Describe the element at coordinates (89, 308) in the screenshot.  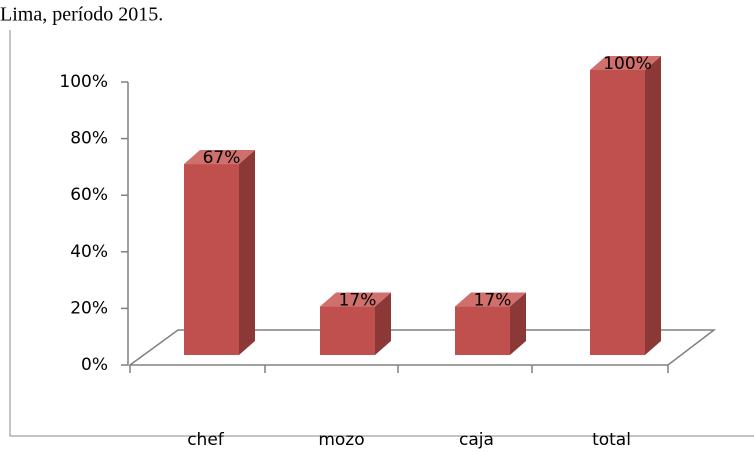
I see `y-tick-label: 20%` at that location.